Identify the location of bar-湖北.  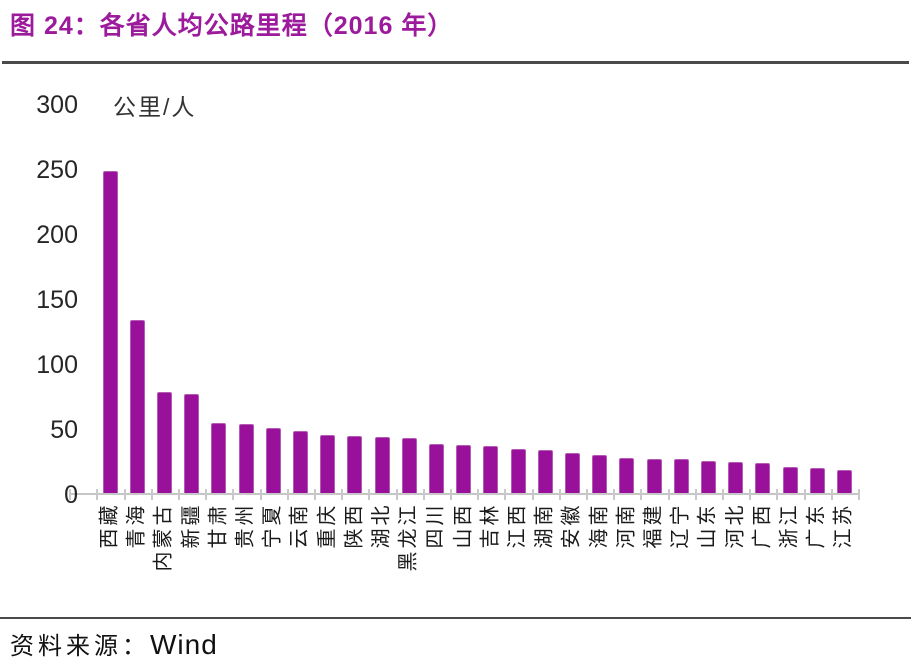
(382, 465).